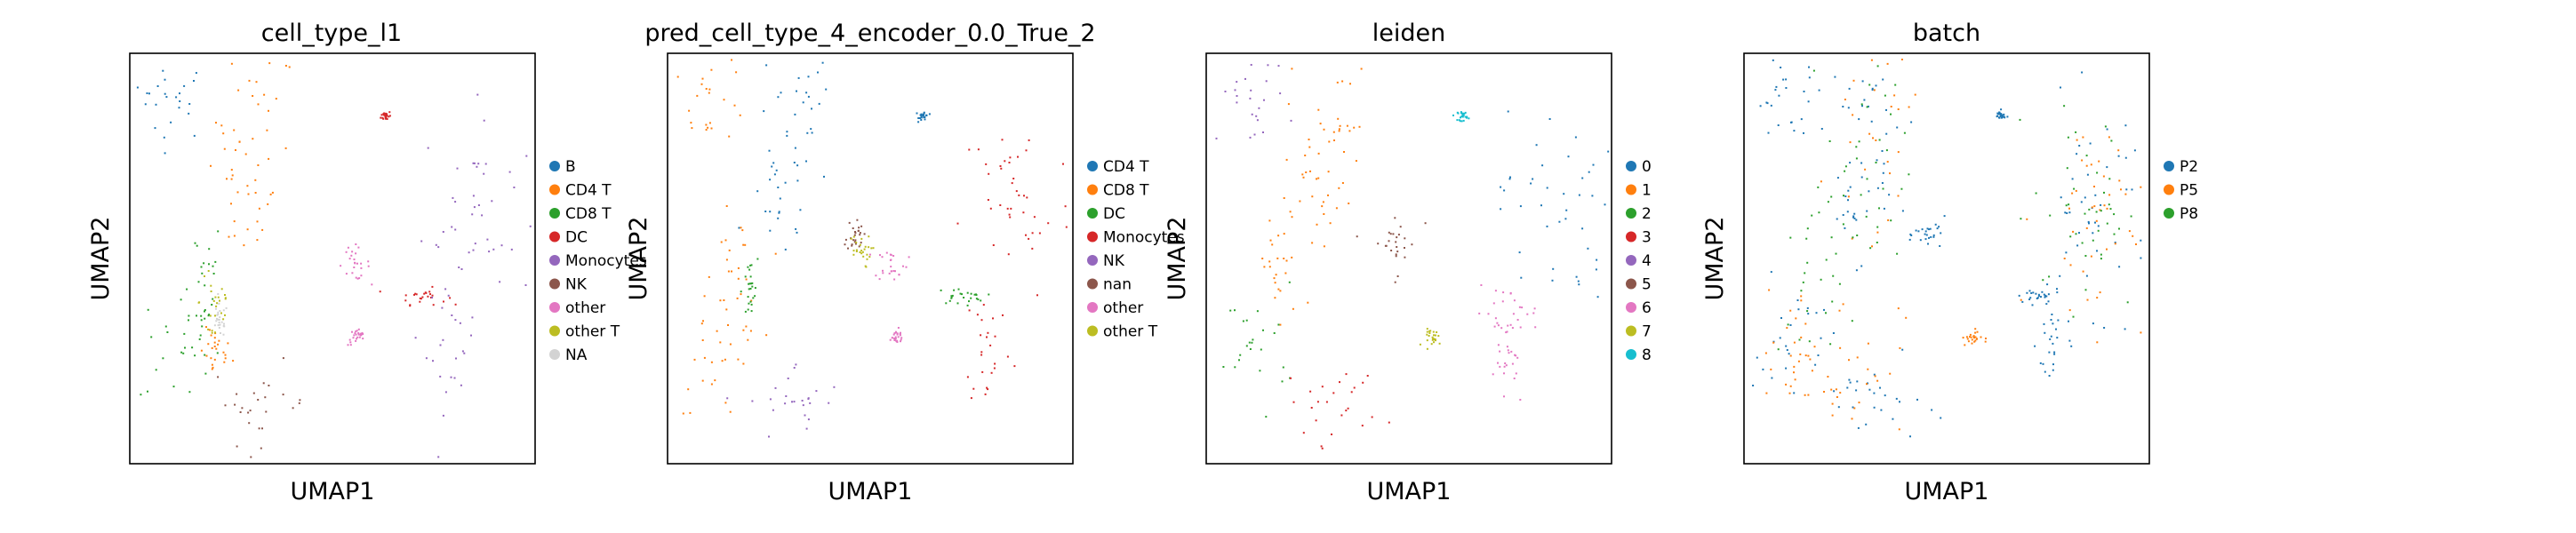  Describe the element at coordinates (2189, 167) in the screenshot. I see `legend-label: P2` at that location.